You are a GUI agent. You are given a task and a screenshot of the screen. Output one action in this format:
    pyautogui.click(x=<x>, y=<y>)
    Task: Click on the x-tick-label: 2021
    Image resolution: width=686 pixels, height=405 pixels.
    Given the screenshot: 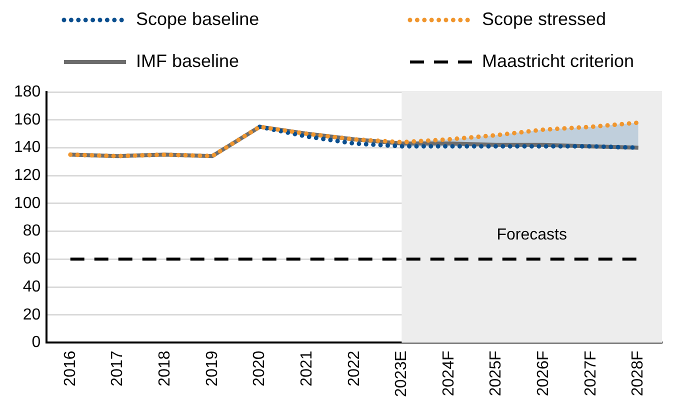 What is the action you would take?
    pyautogui.click(x=307, y=368)
    